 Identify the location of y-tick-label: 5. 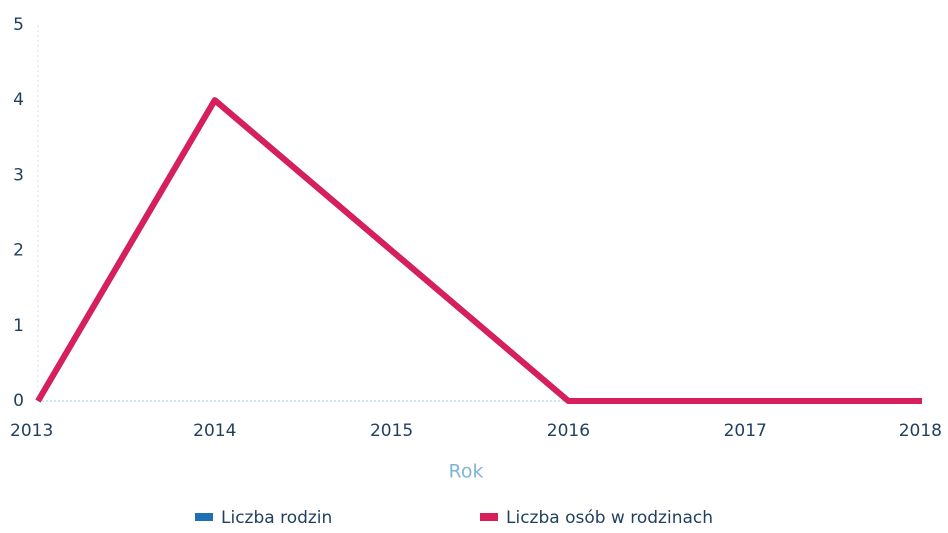
(18, 25).